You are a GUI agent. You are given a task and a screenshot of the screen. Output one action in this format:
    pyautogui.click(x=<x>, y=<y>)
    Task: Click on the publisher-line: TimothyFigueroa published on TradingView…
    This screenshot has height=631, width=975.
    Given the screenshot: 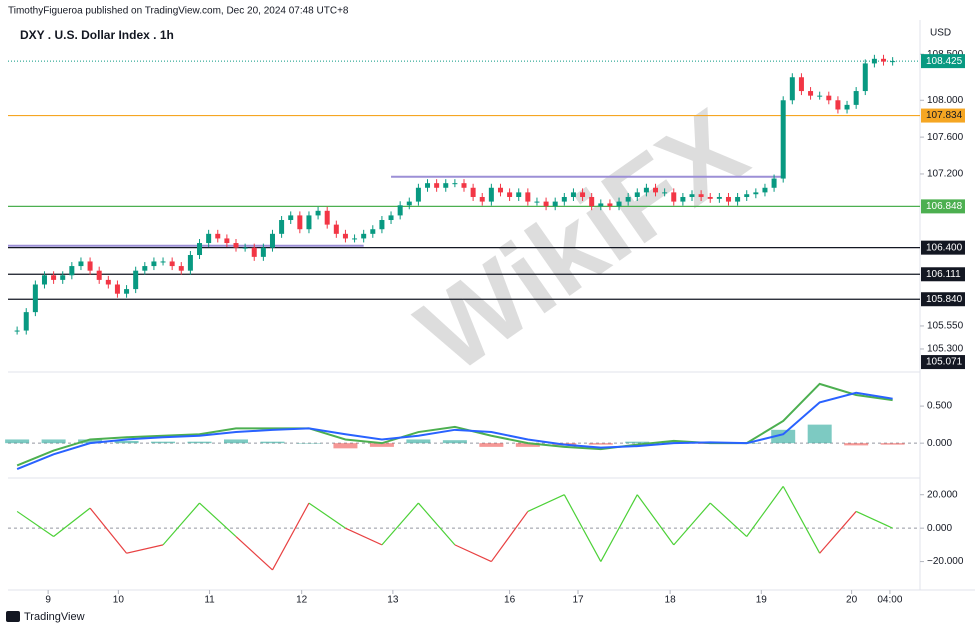 What is the action you would take?
    pyautogui.click(x=178, y=11)
    